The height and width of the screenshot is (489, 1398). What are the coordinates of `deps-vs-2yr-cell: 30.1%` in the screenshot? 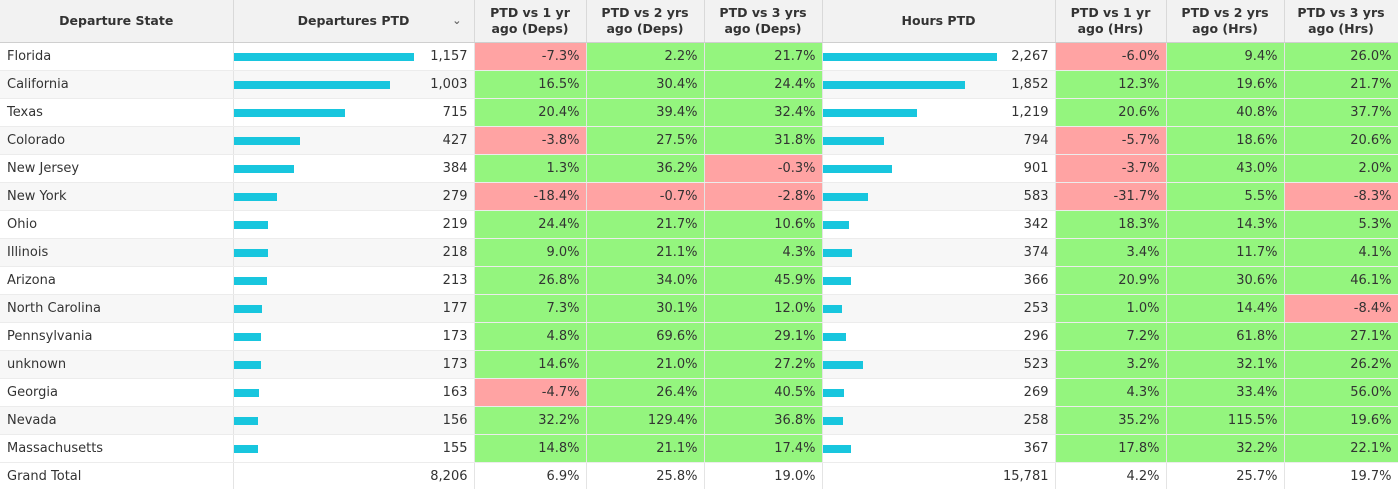 It's located at (645, 309).